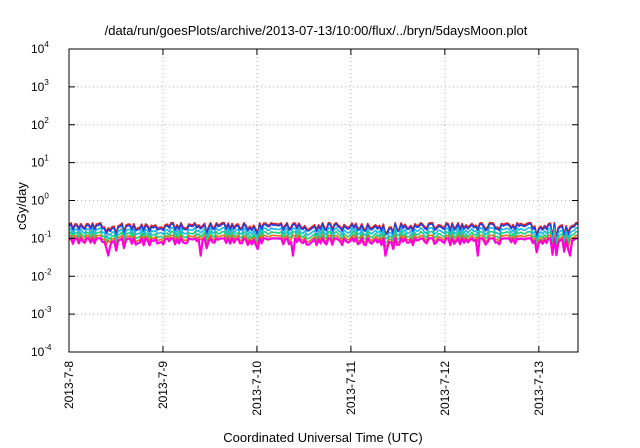 The height and width of the screenshot is (448, 640). Describe the element at coordinates (322, 437) in the screenshot. I see `x-axis-label: Coordinated Universal Time (UTC)` at that location.